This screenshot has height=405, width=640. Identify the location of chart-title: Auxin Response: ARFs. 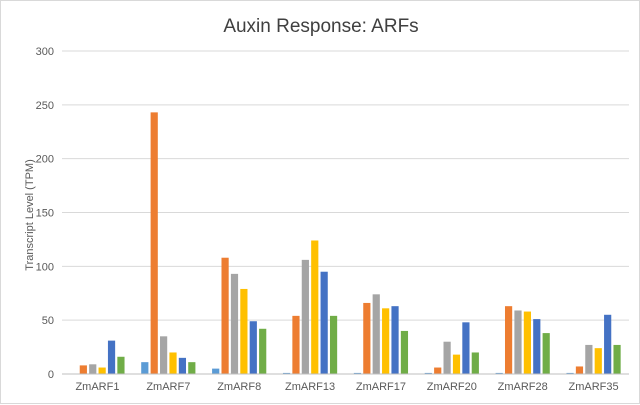
(320, 26).